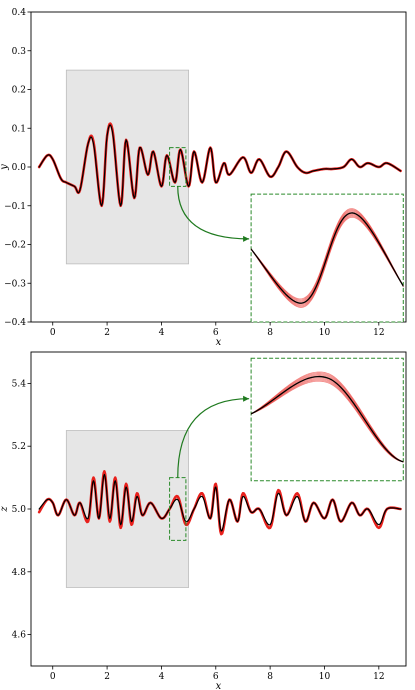 The image size is (415, 690). I want to click on p1-xtick-label: 0, so click(53, 333).